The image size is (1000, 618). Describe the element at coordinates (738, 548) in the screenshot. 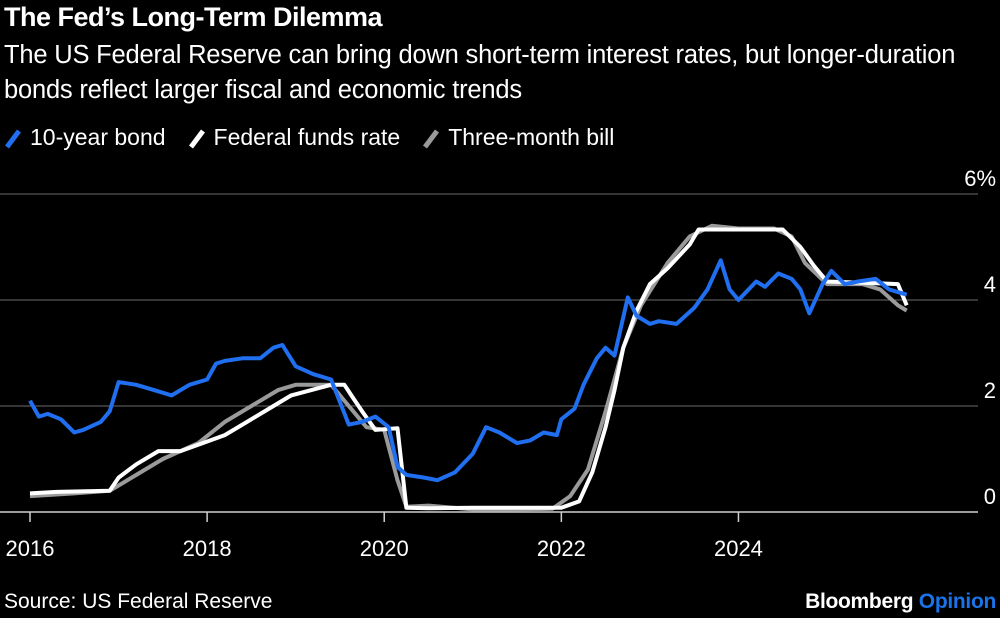

I see `x-tick-label-2024: 2024` at that location.